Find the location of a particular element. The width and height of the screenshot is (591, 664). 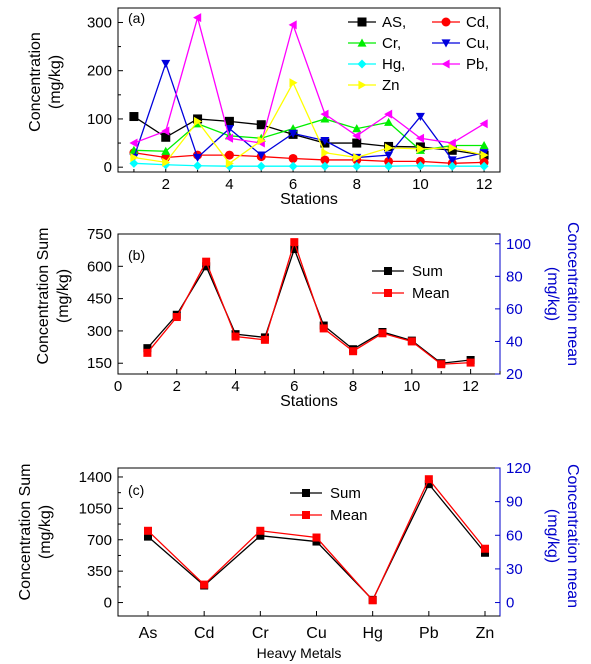

panel-label: (a) is located at coordinates (136, 18).